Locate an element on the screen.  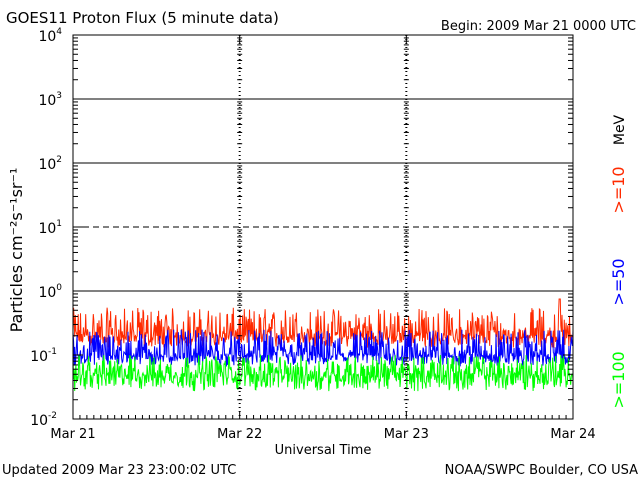
legend: MeV >=10 >=50 >=100 is located at coordinates (618, 261).